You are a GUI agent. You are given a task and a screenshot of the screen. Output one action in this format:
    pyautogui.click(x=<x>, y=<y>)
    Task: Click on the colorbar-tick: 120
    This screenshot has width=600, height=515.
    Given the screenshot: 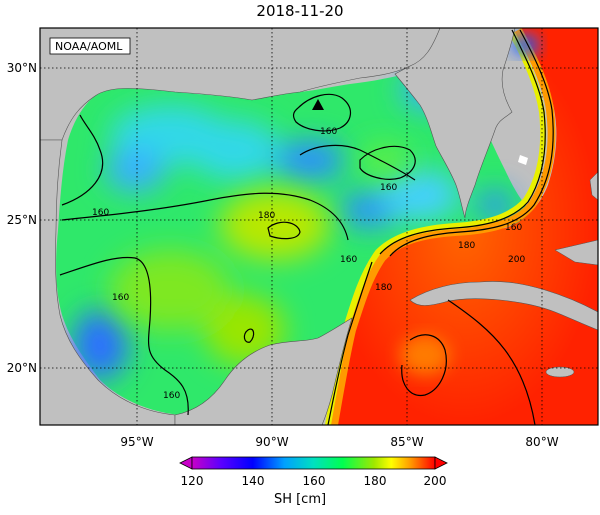 What is the action you would take?
    pyautogui.click(x=192, y=481)
    